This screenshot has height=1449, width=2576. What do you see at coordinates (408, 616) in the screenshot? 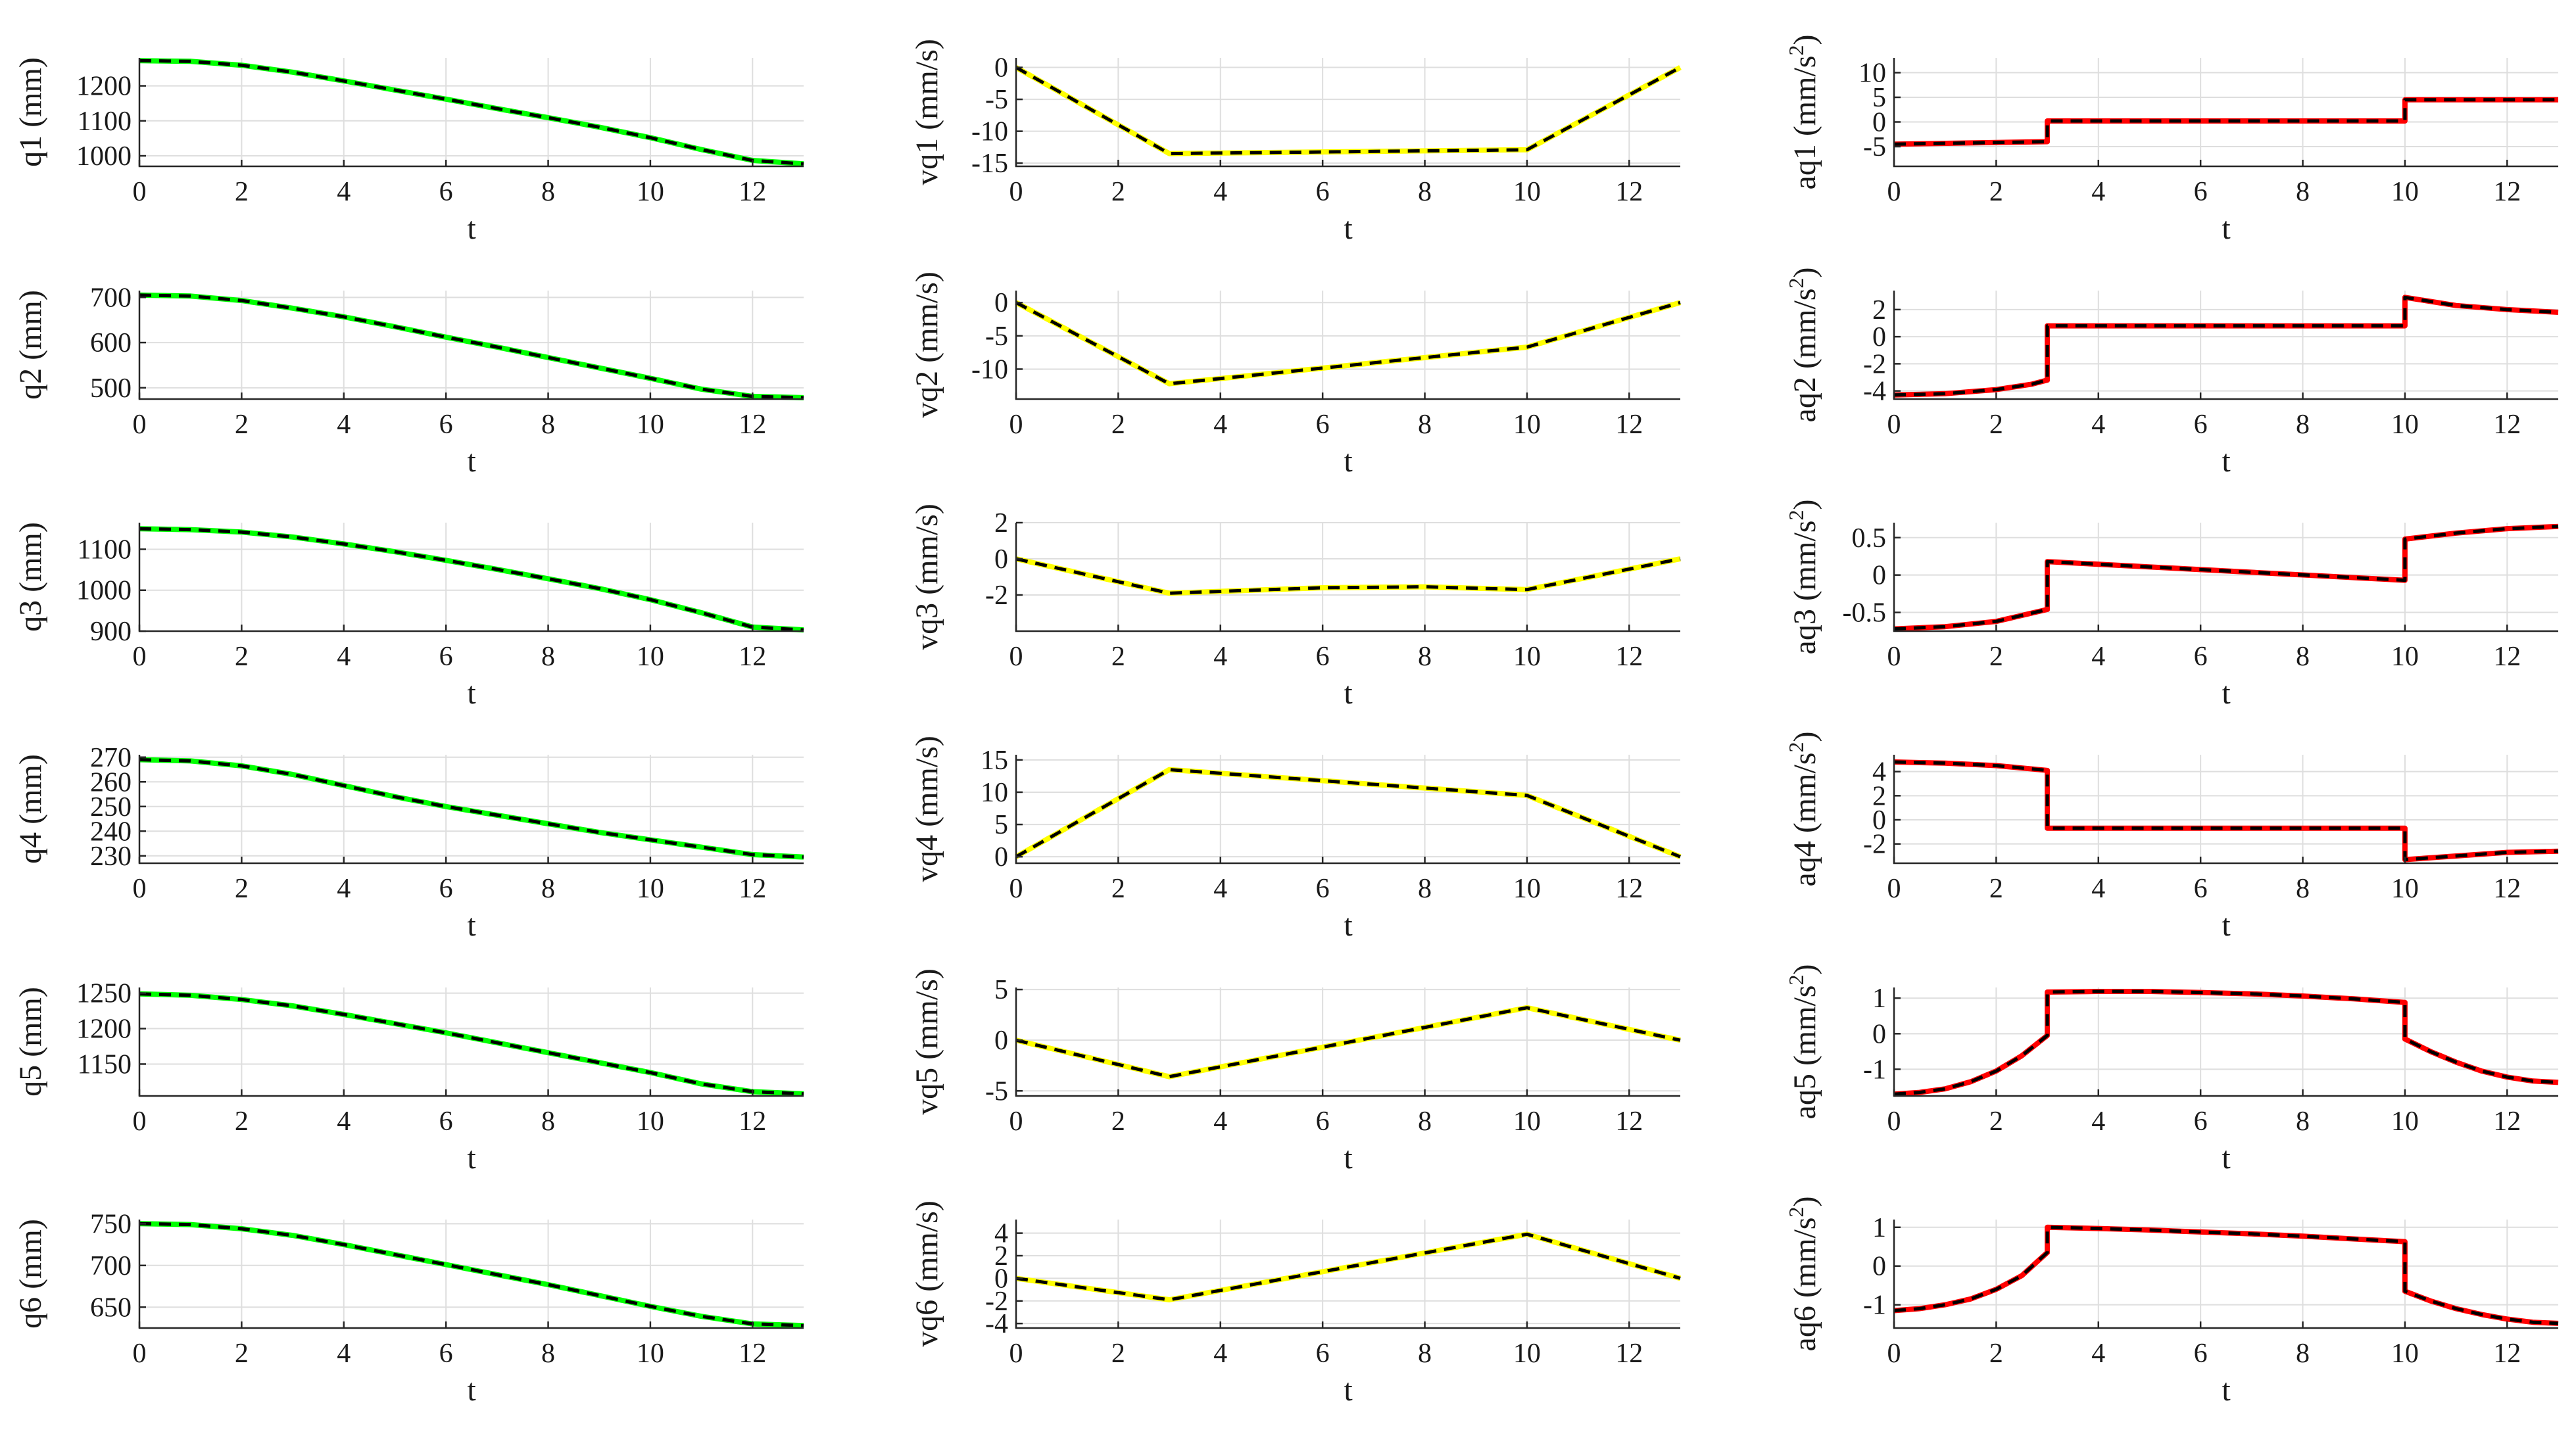
I see `subplot-q3: 0 2 4 6 8 10 12 900 1000 1100 t q3 (mm)` at bounding box center [408, 616].